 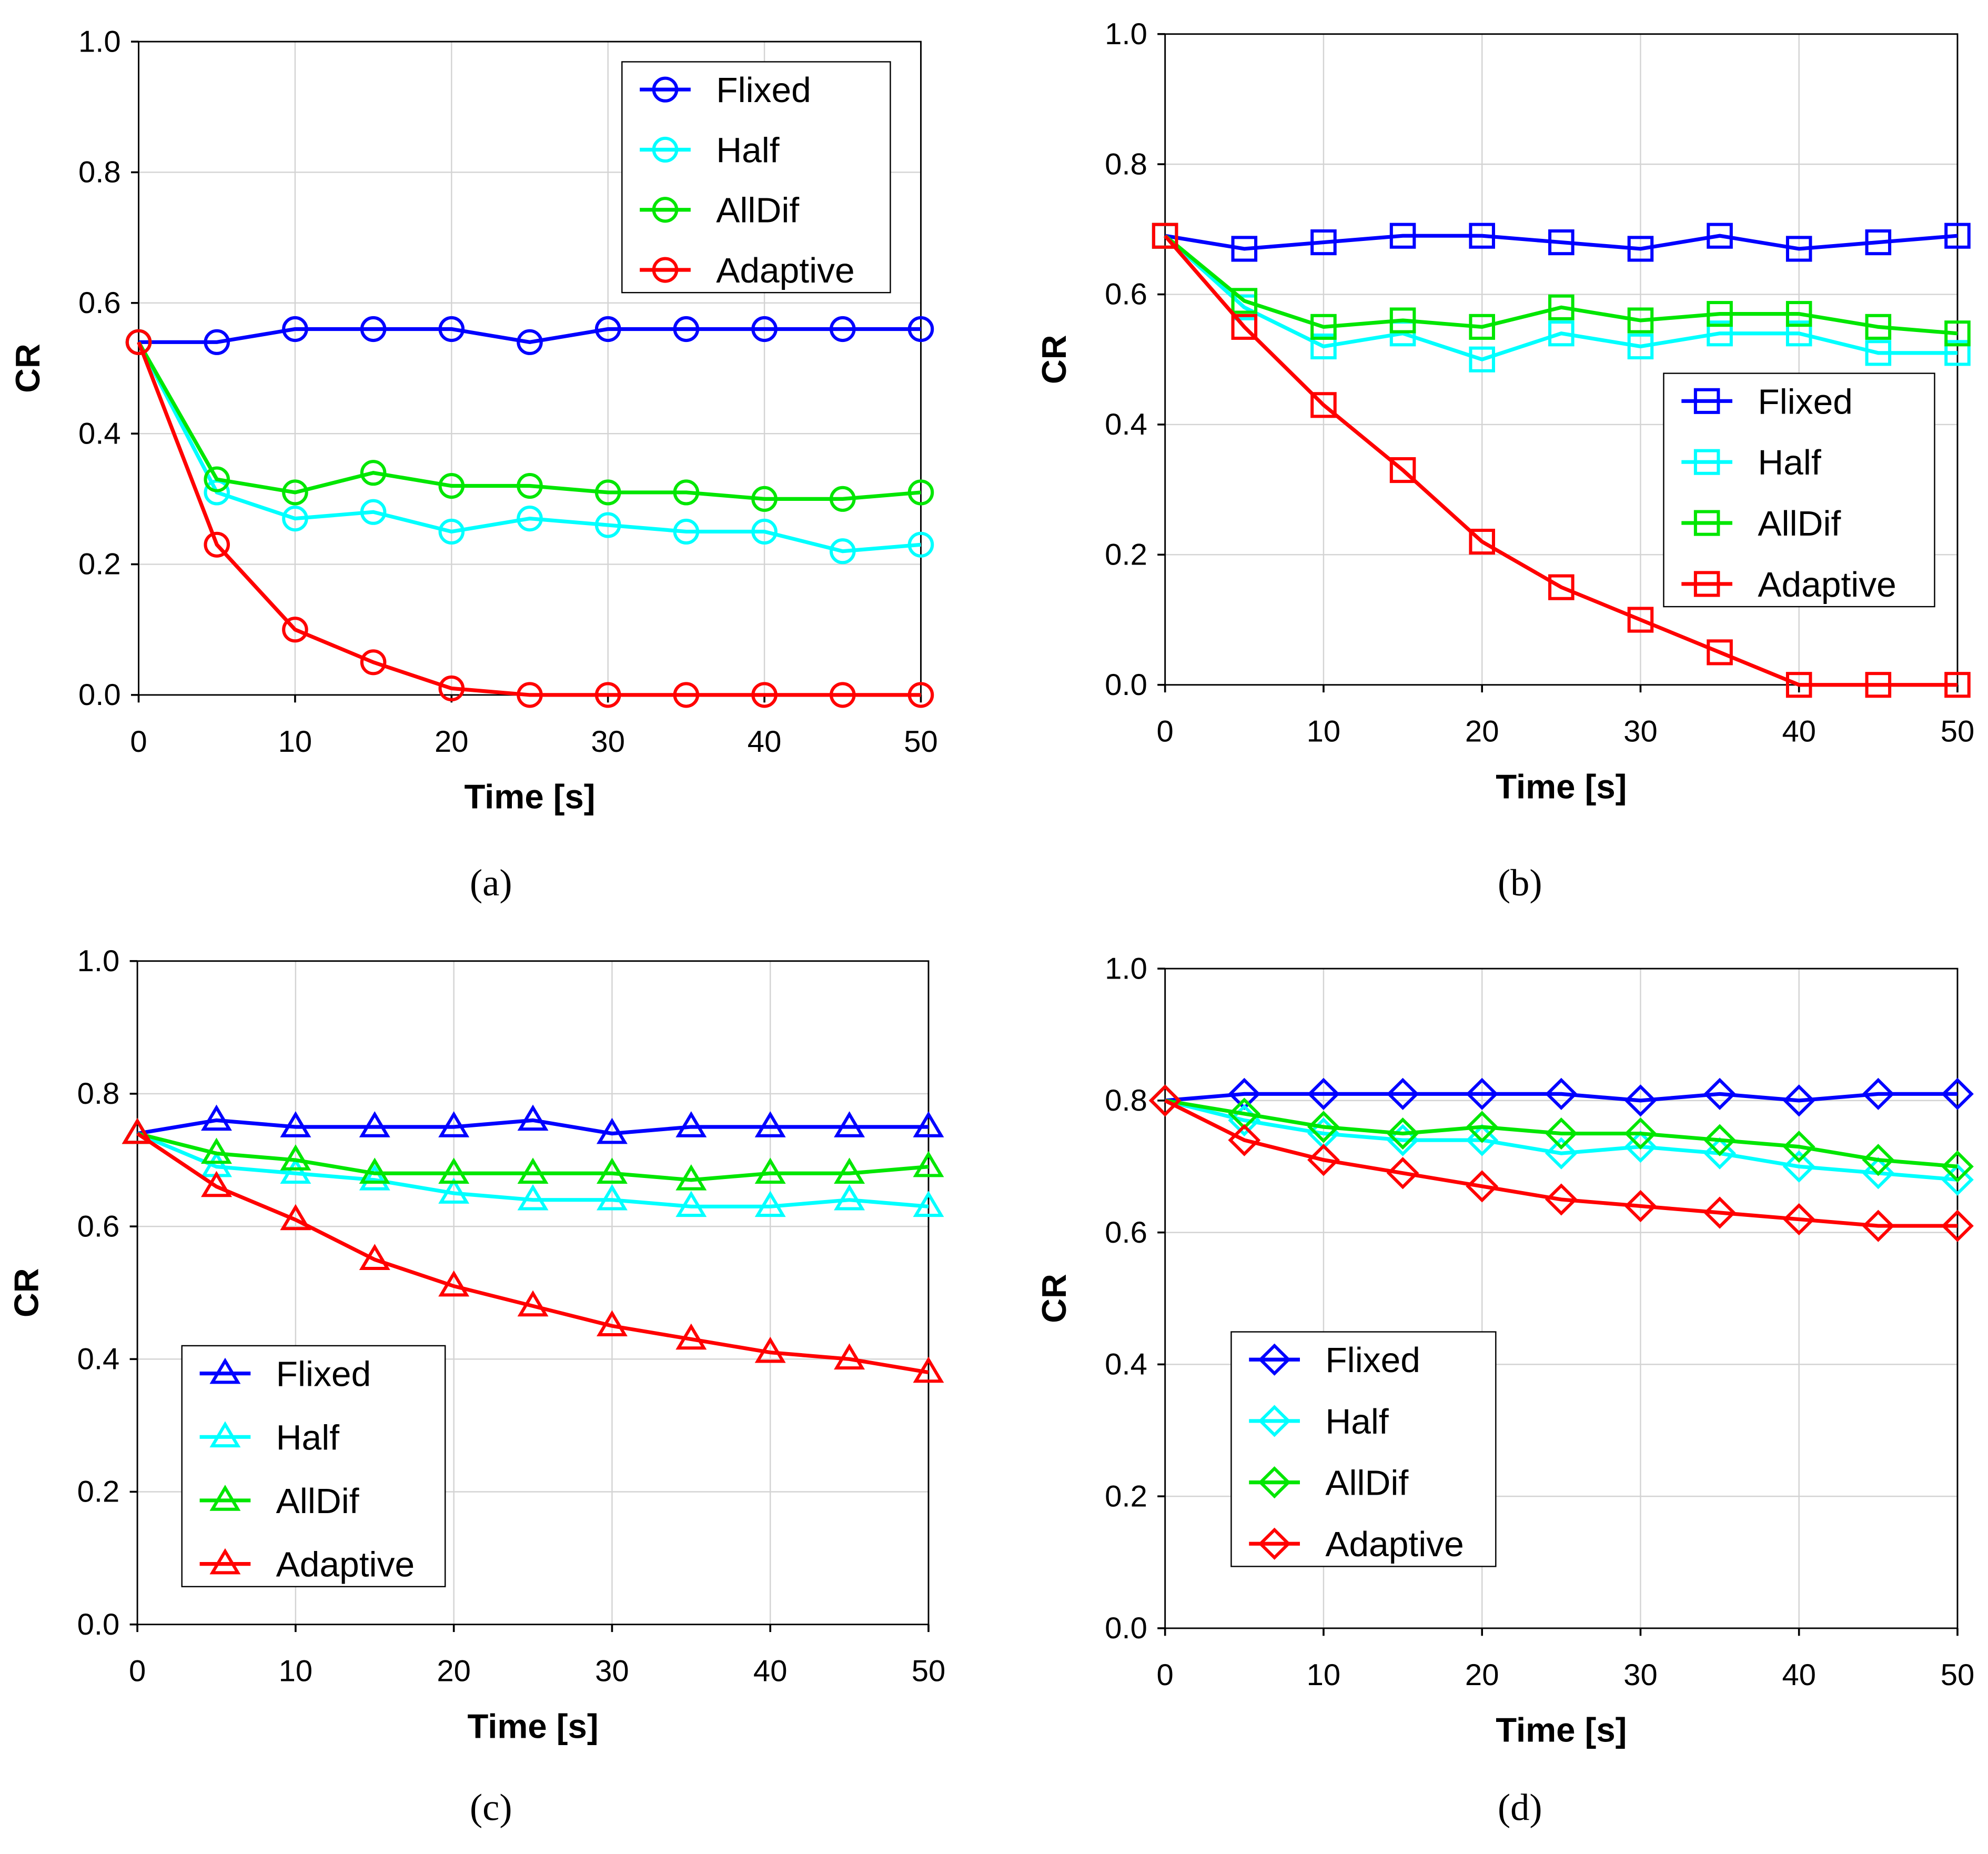 What do you see at coordinates (1357, 1422) in the screenshot?
I see `legend-label: Half` at bounding box center [1357, 1422].